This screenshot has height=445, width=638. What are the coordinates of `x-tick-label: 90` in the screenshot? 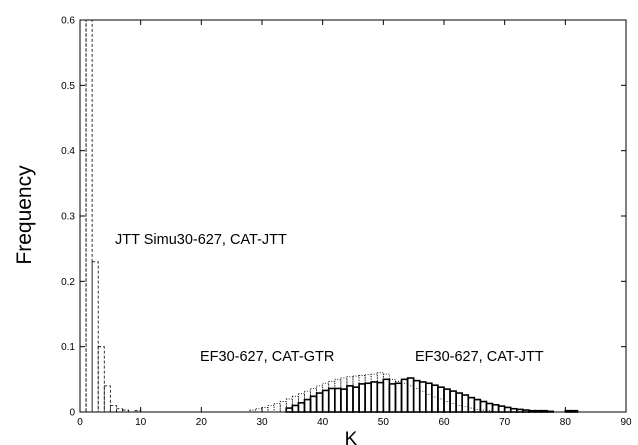 It's located at (626, 422).